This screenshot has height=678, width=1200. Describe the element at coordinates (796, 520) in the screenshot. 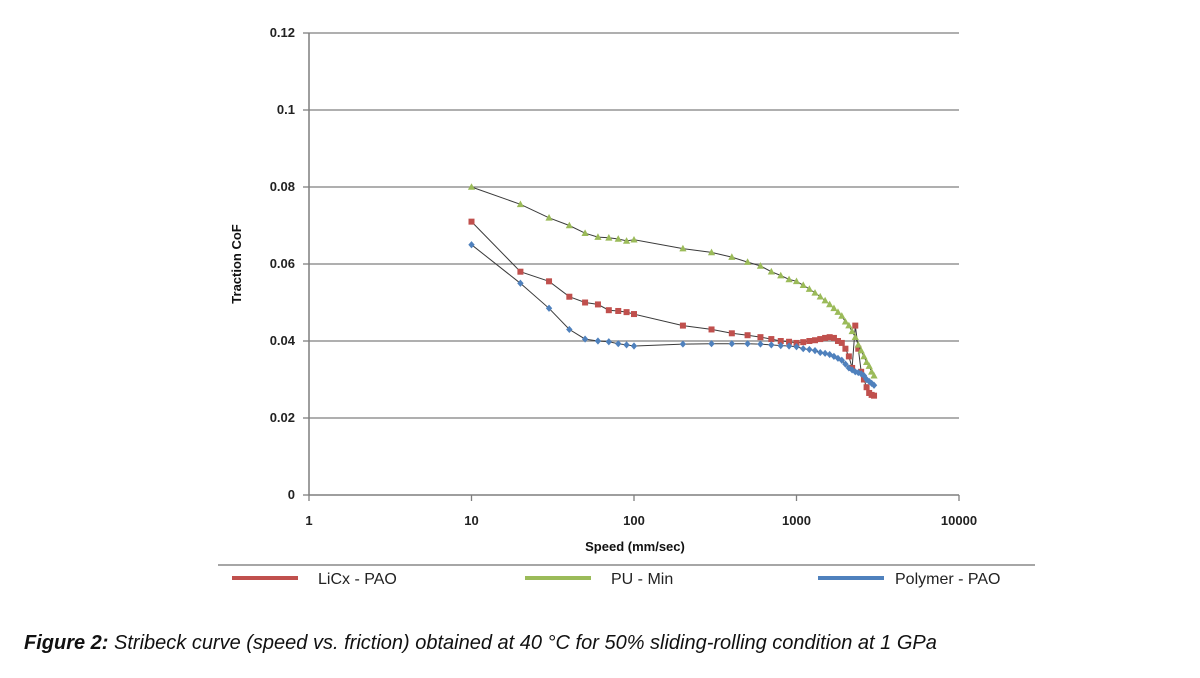

I see `x-tick-label: 1000` at that location.